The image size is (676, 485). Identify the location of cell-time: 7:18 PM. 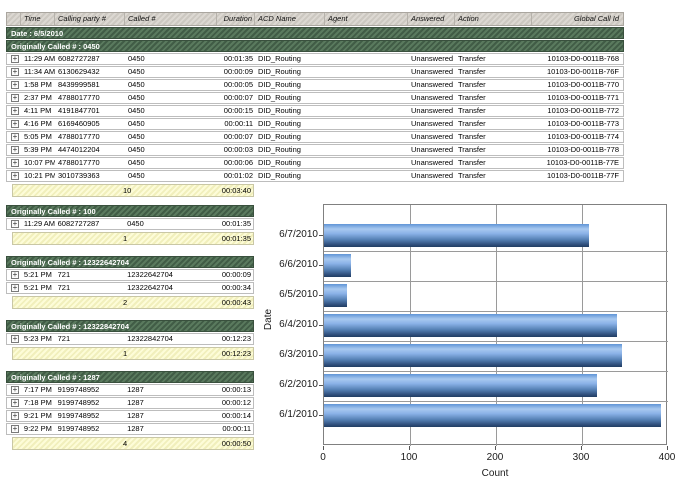
(37, 402).